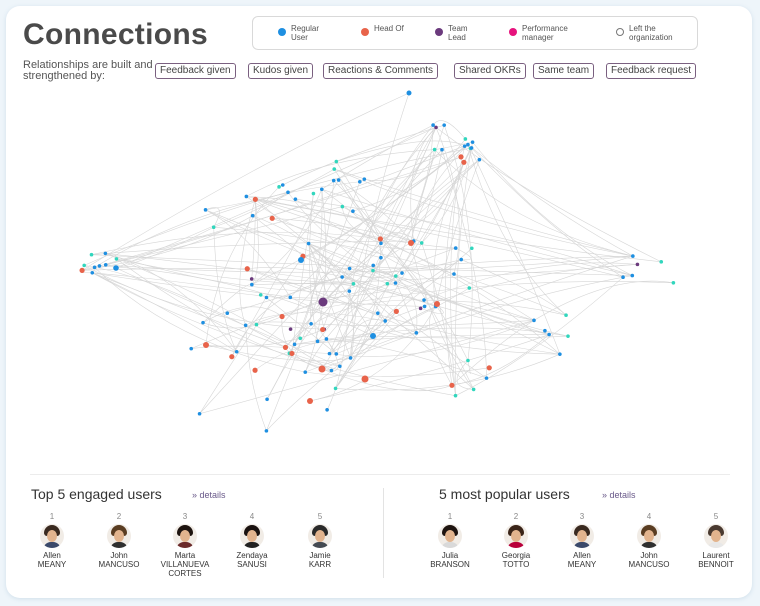  I want to click on filter-kudos-given: Kudos given, so click(281, 71).